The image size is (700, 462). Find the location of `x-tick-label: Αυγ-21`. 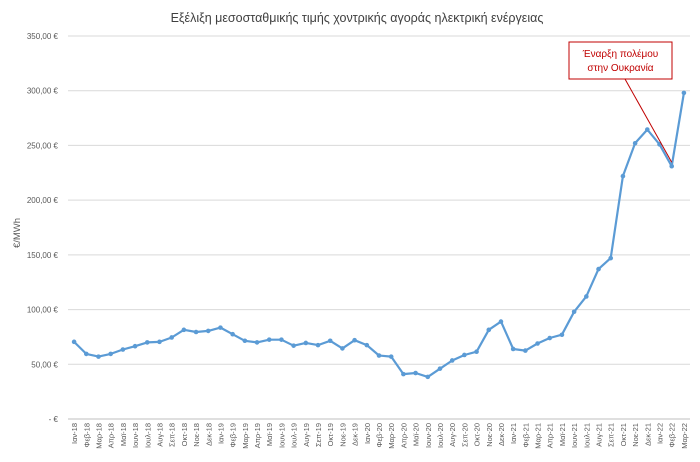

x-tick-label: Αυγ-21 is located at coordinates (599, 435).